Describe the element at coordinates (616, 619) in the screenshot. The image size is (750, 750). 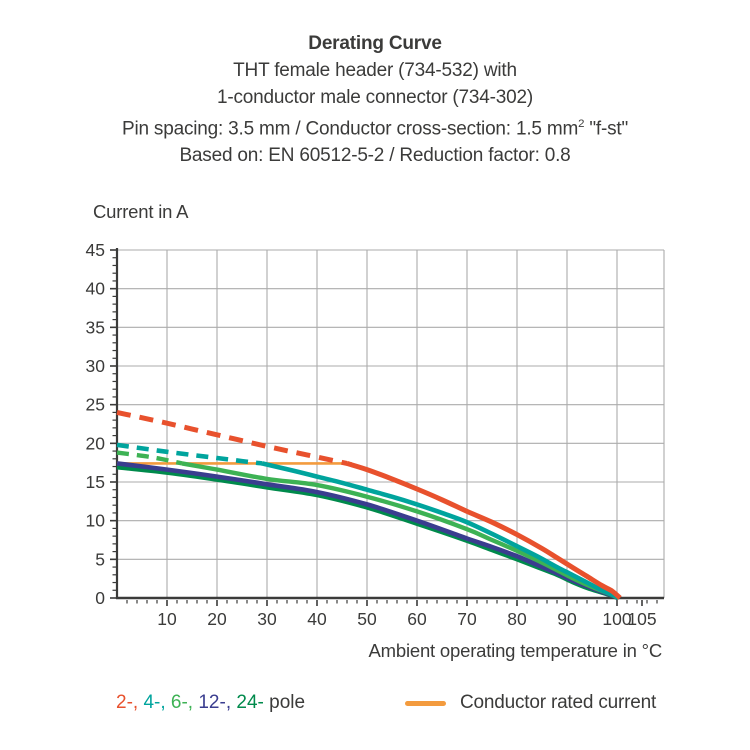
I see `x-tick-label: 100` at that location.